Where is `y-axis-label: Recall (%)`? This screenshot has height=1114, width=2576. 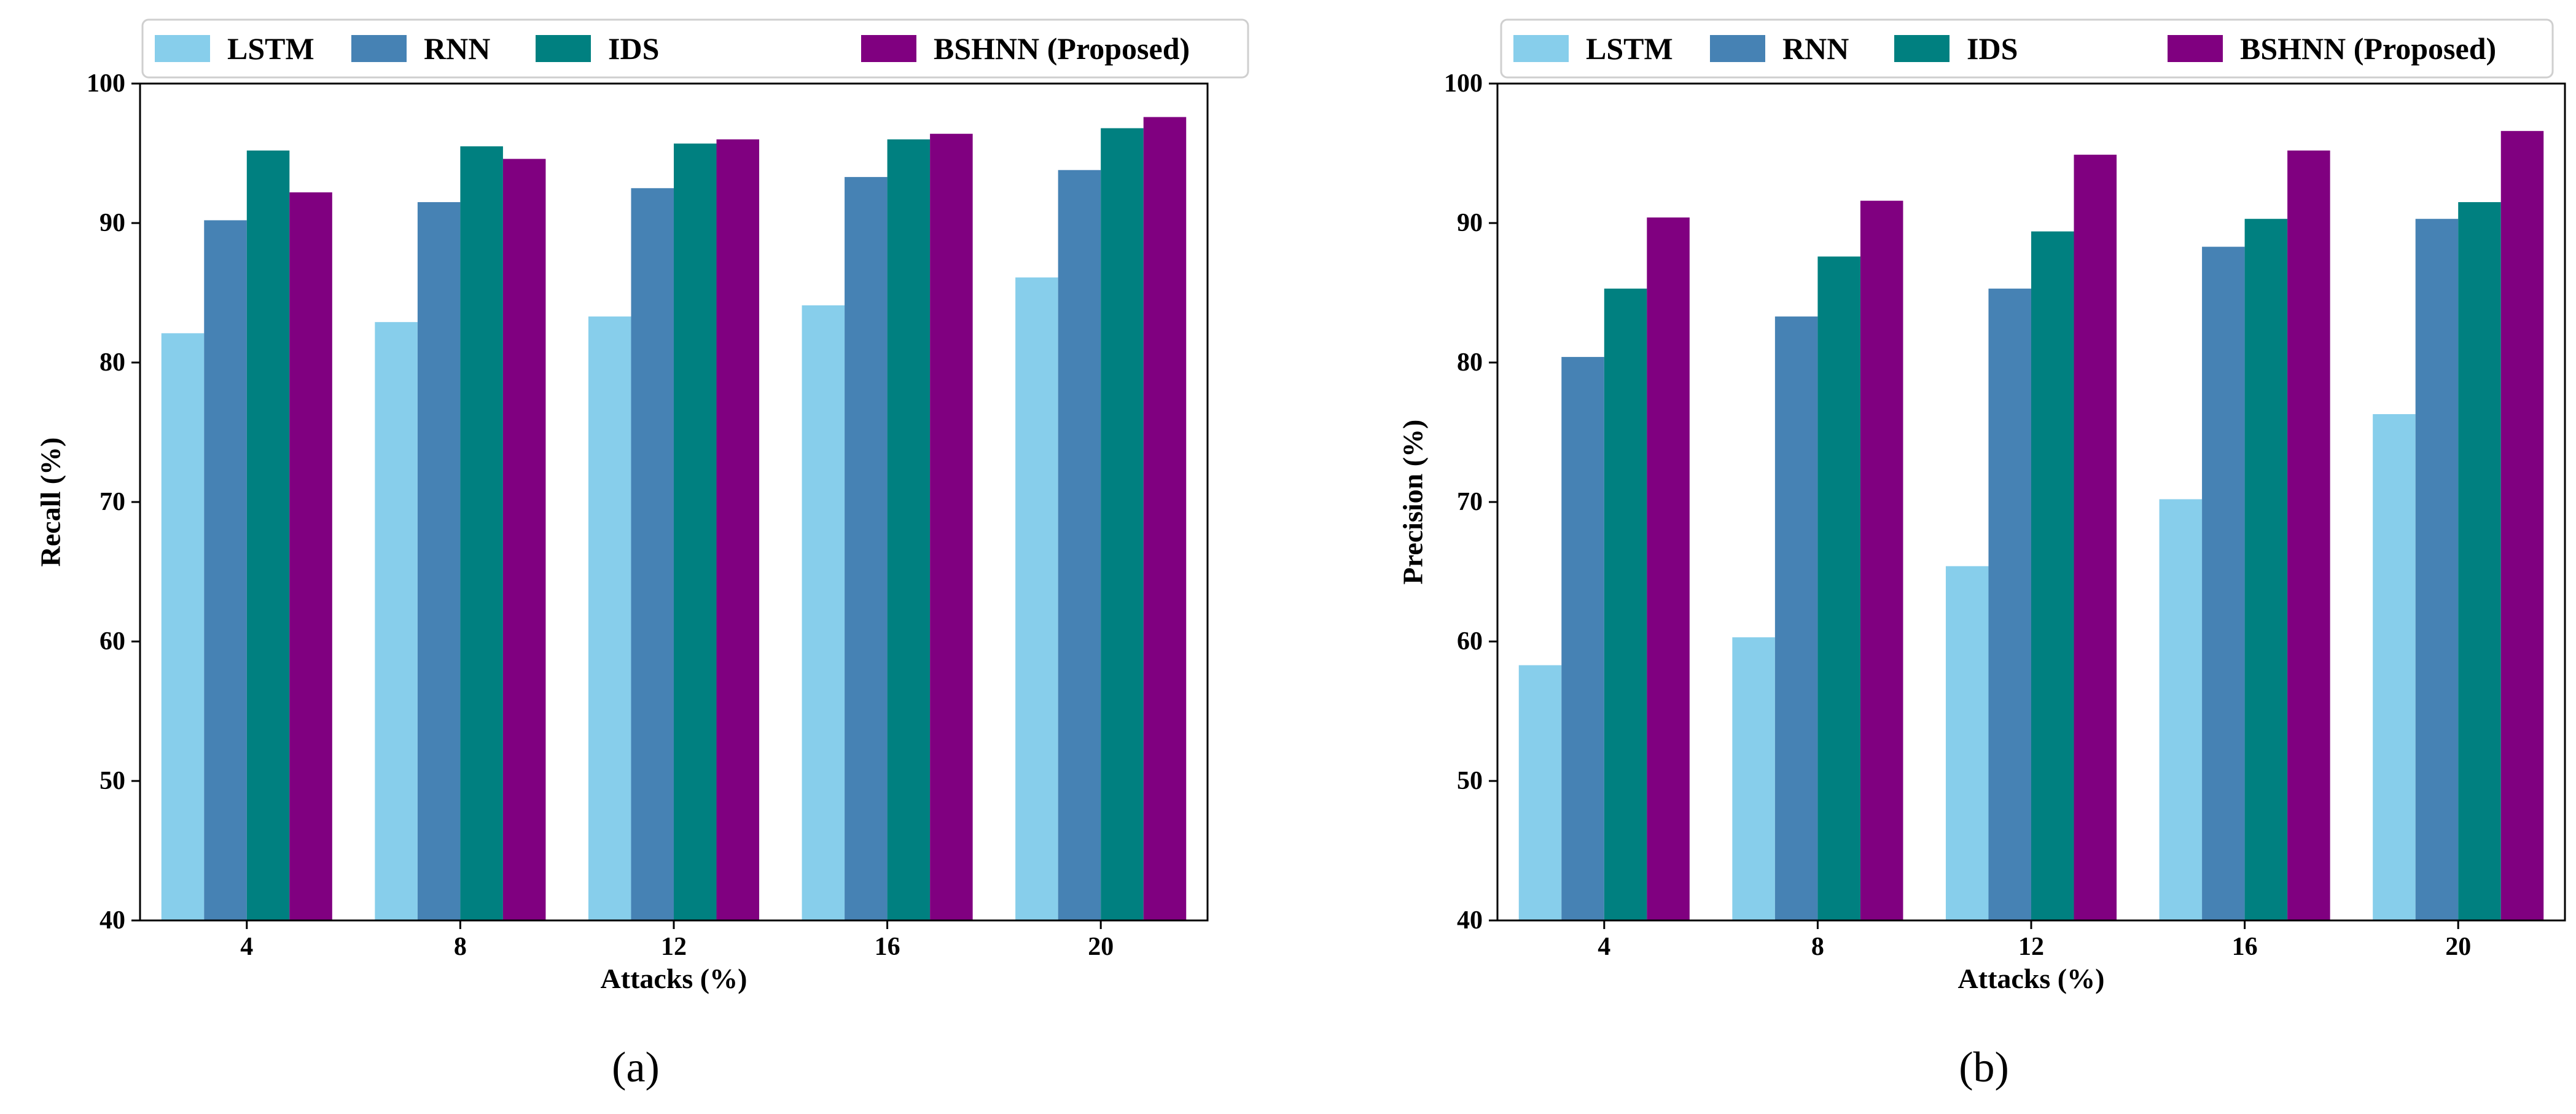
y-axis-label: Recall (%) is located at coordinates (50, 502).